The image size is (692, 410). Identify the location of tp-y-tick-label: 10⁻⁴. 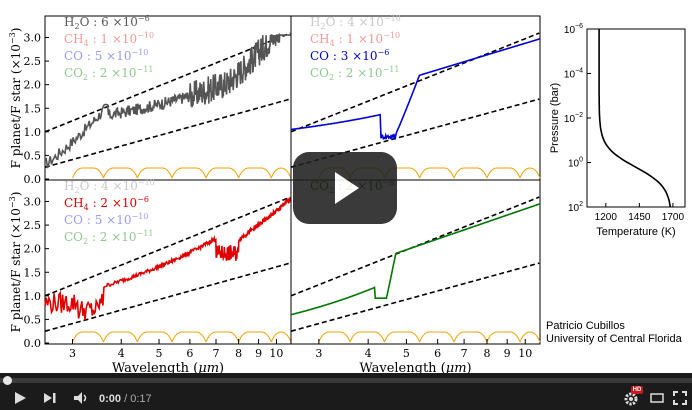
(573, 74).